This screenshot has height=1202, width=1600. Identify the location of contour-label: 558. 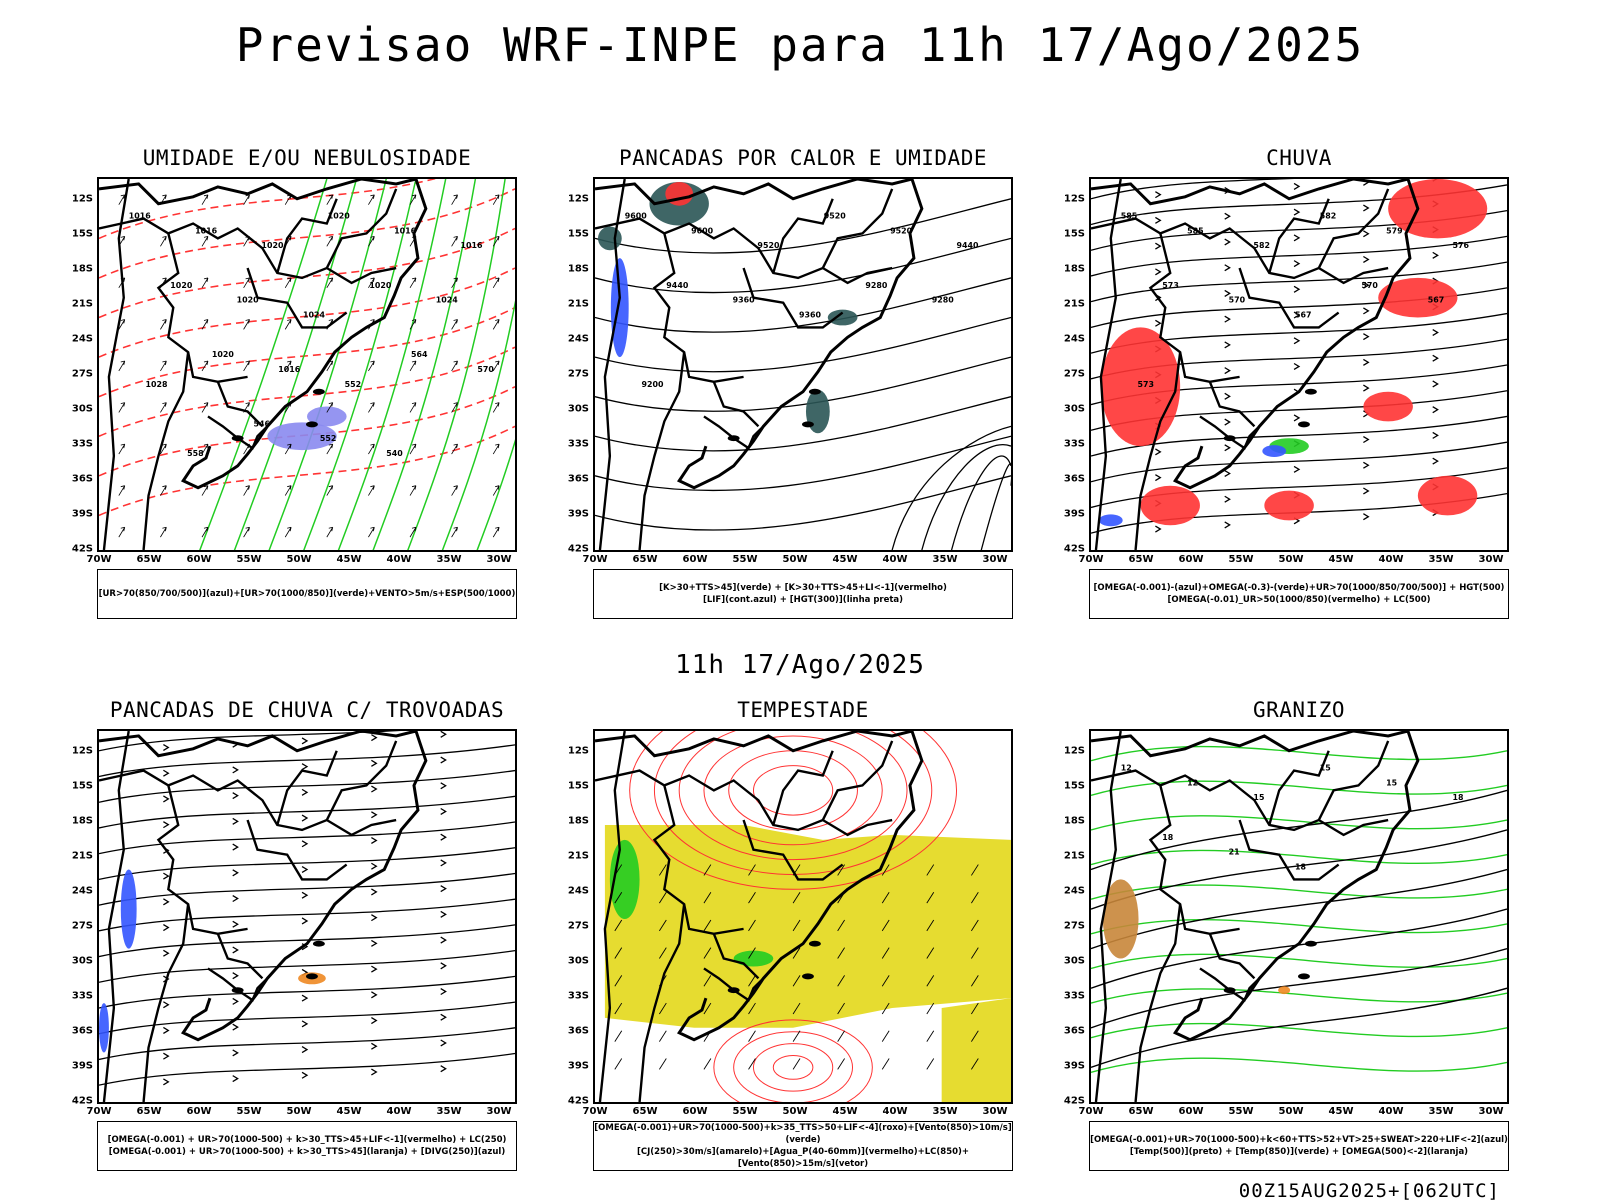
(195, 453).